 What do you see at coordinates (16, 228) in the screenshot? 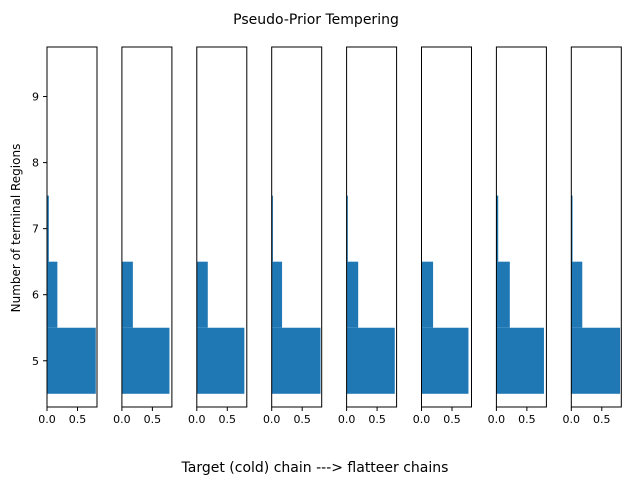
I see `y-axis-label: Number of terminal Regions` at bounding box center [16, 228].